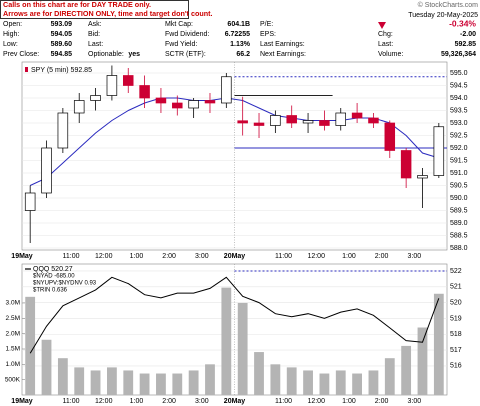 The width and height of the screenshot is (480, 406). Describe the element at coordinates (62, 44) in the screenshot. I see `quote-value: 589.60` at that location.